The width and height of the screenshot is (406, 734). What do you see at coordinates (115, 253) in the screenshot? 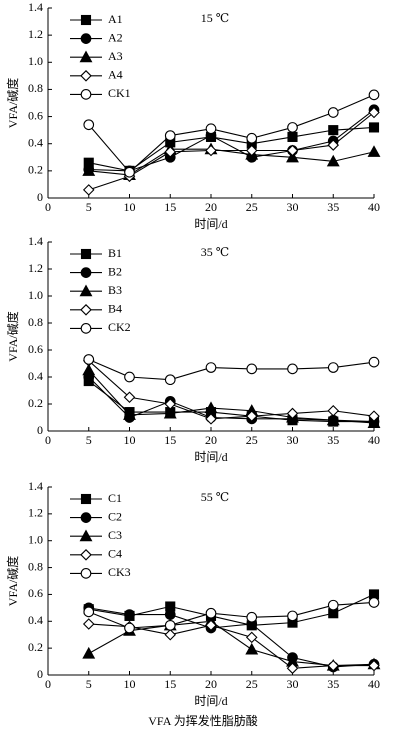
I see `legend-label: B1` at bounding box center [115, 253].